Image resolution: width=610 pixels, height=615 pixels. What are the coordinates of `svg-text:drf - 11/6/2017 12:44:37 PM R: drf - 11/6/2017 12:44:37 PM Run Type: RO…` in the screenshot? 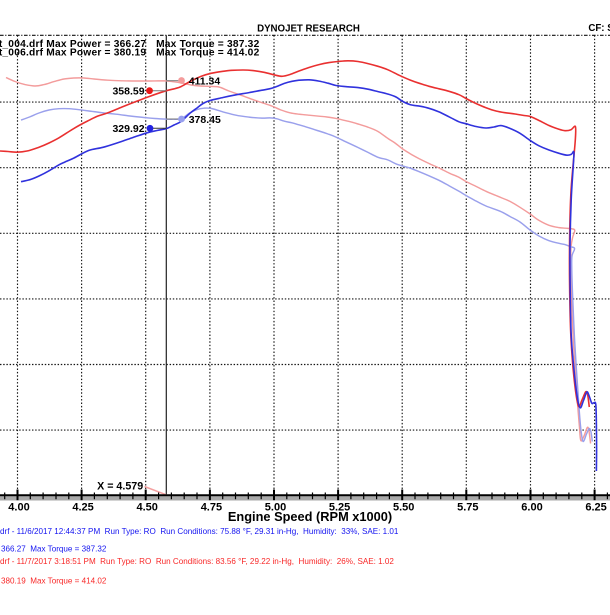 It's located at (199, 531).